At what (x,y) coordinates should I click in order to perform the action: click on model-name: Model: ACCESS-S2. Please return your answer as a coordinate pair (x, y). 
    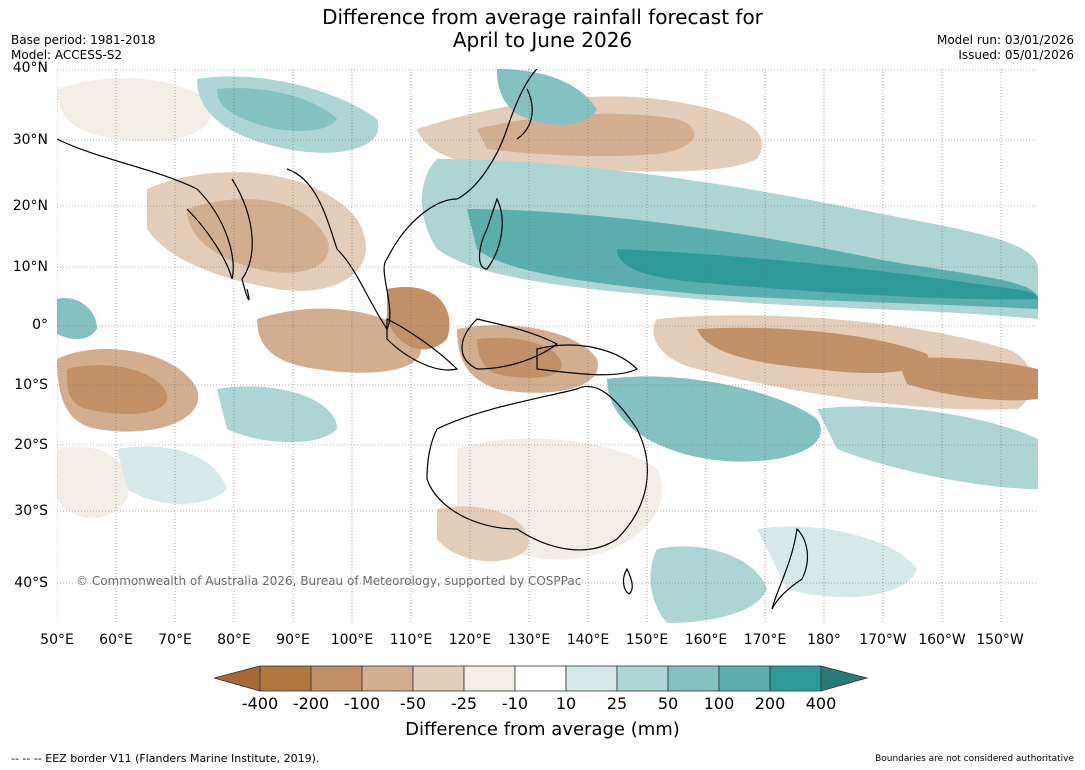
    Looking at the image, I should click on (67, 55).